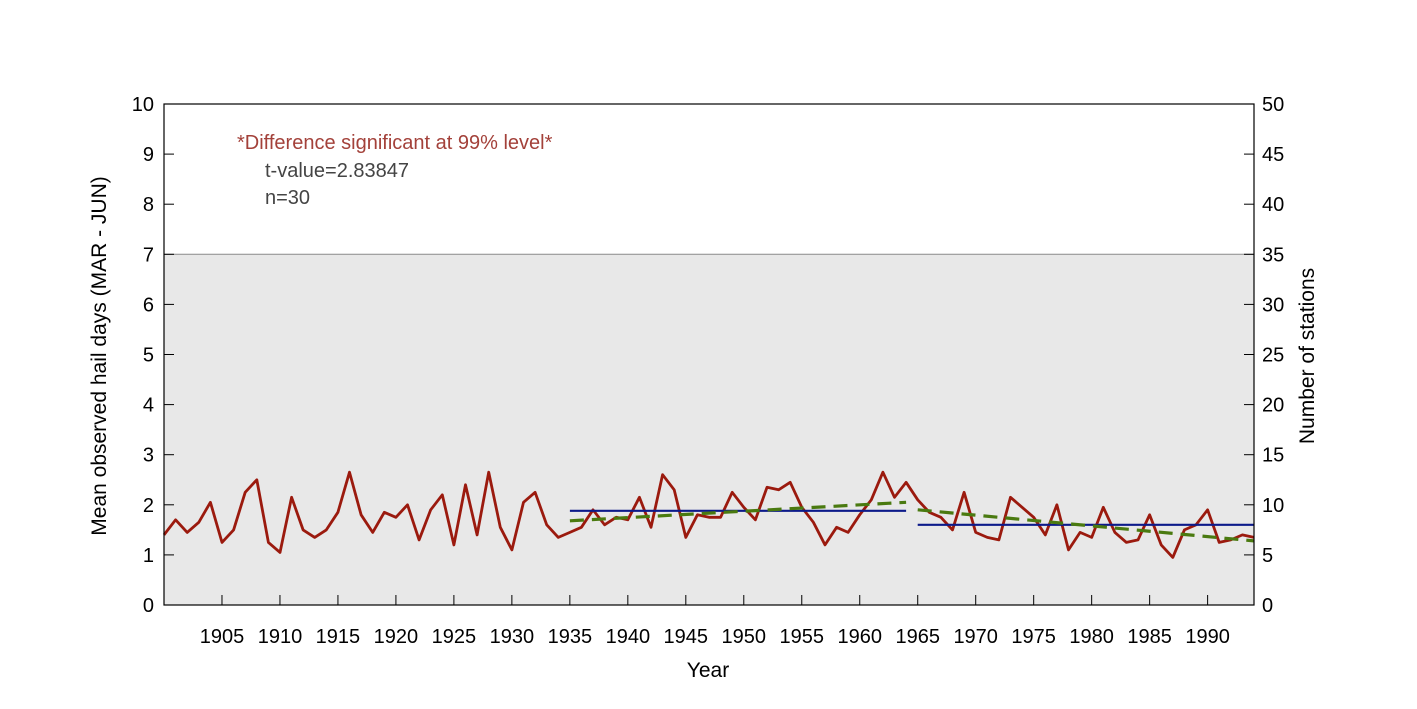  Describe the element at coordinates (143, 105) in the screenshot. I see `y-tick-label: 10` at that location.